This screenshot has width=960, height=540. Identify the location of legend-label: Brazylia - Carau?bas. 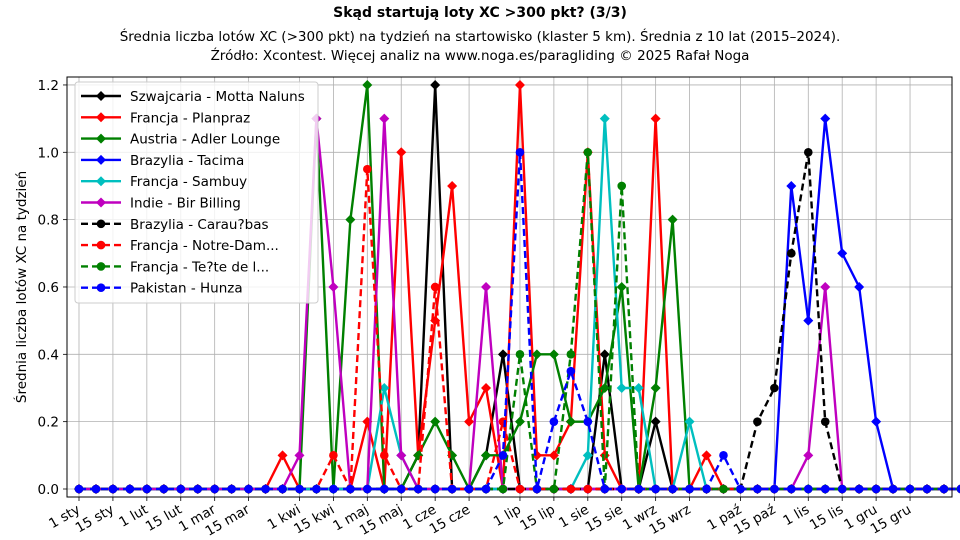
(199, 225).